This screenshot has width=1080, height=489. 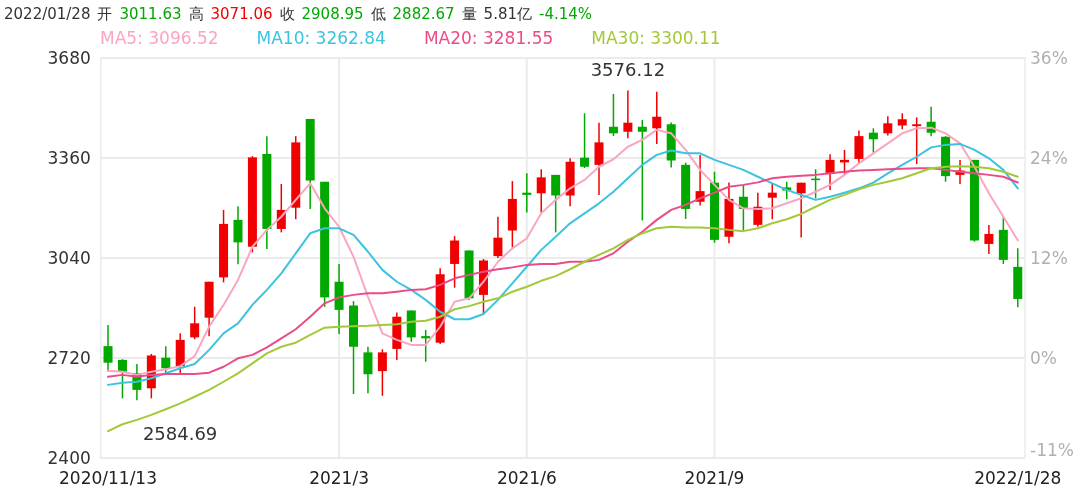 What do you see at coordinates (332, 14) in the screenshot?
I see `text: 2908.95` at bounding box center [332, 14].